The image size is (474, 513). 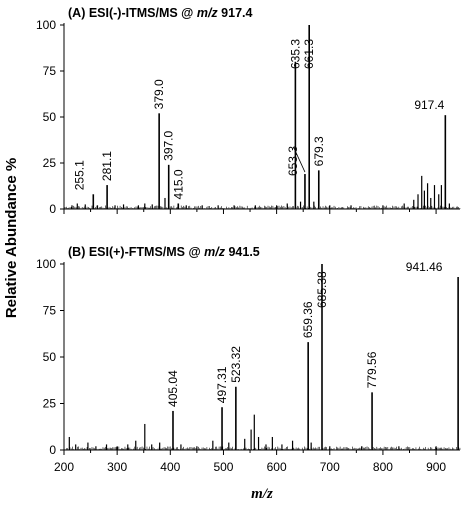 What do you see at coordinates (50, 404) in the screenshot?
I see `panel-b-y-tick-label: 25` at bounding box center [50, 404].